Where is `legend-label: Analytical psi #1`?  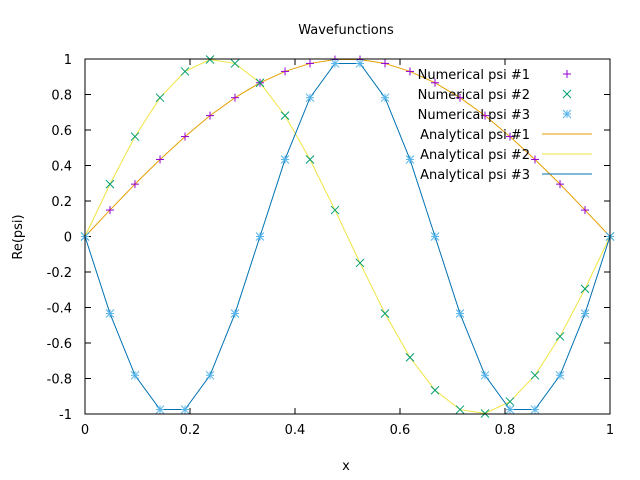 legend-label: Analytical psi #1 is located at coordinates (475, 135).